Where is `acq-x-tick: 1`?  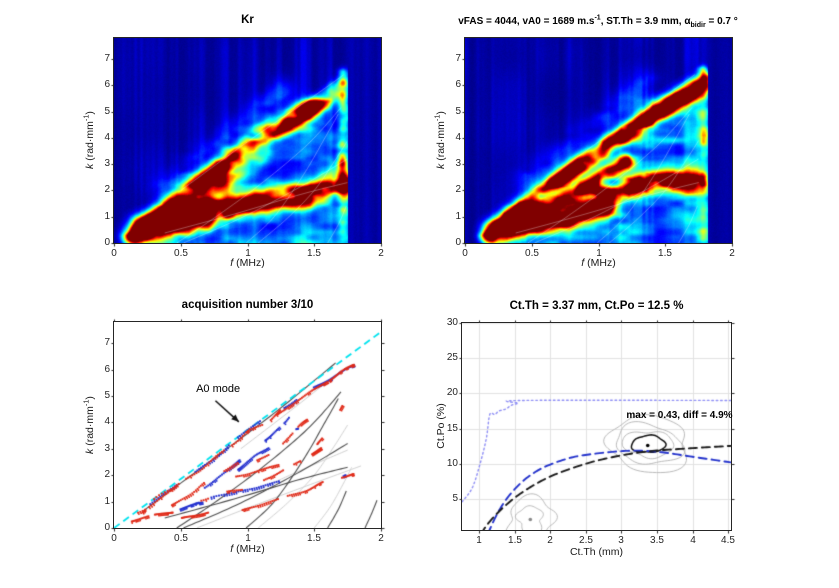 acq-x-tick: 1 is located at coordinates (248, 538).